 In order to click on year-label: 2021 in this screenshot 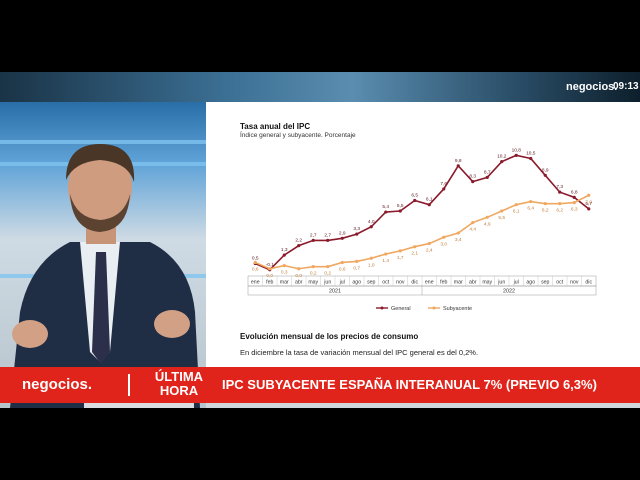, I will do `click(335, 292)`.